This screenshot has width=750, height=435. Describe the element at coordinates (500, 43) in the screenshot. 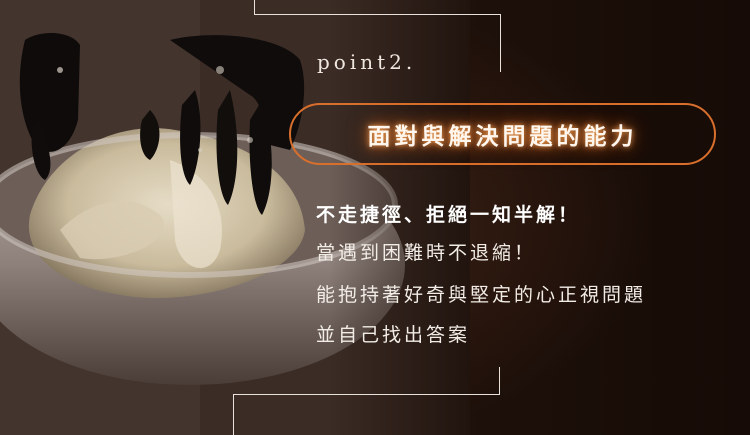

I see `frame-line-top-right-vertical` at that location.